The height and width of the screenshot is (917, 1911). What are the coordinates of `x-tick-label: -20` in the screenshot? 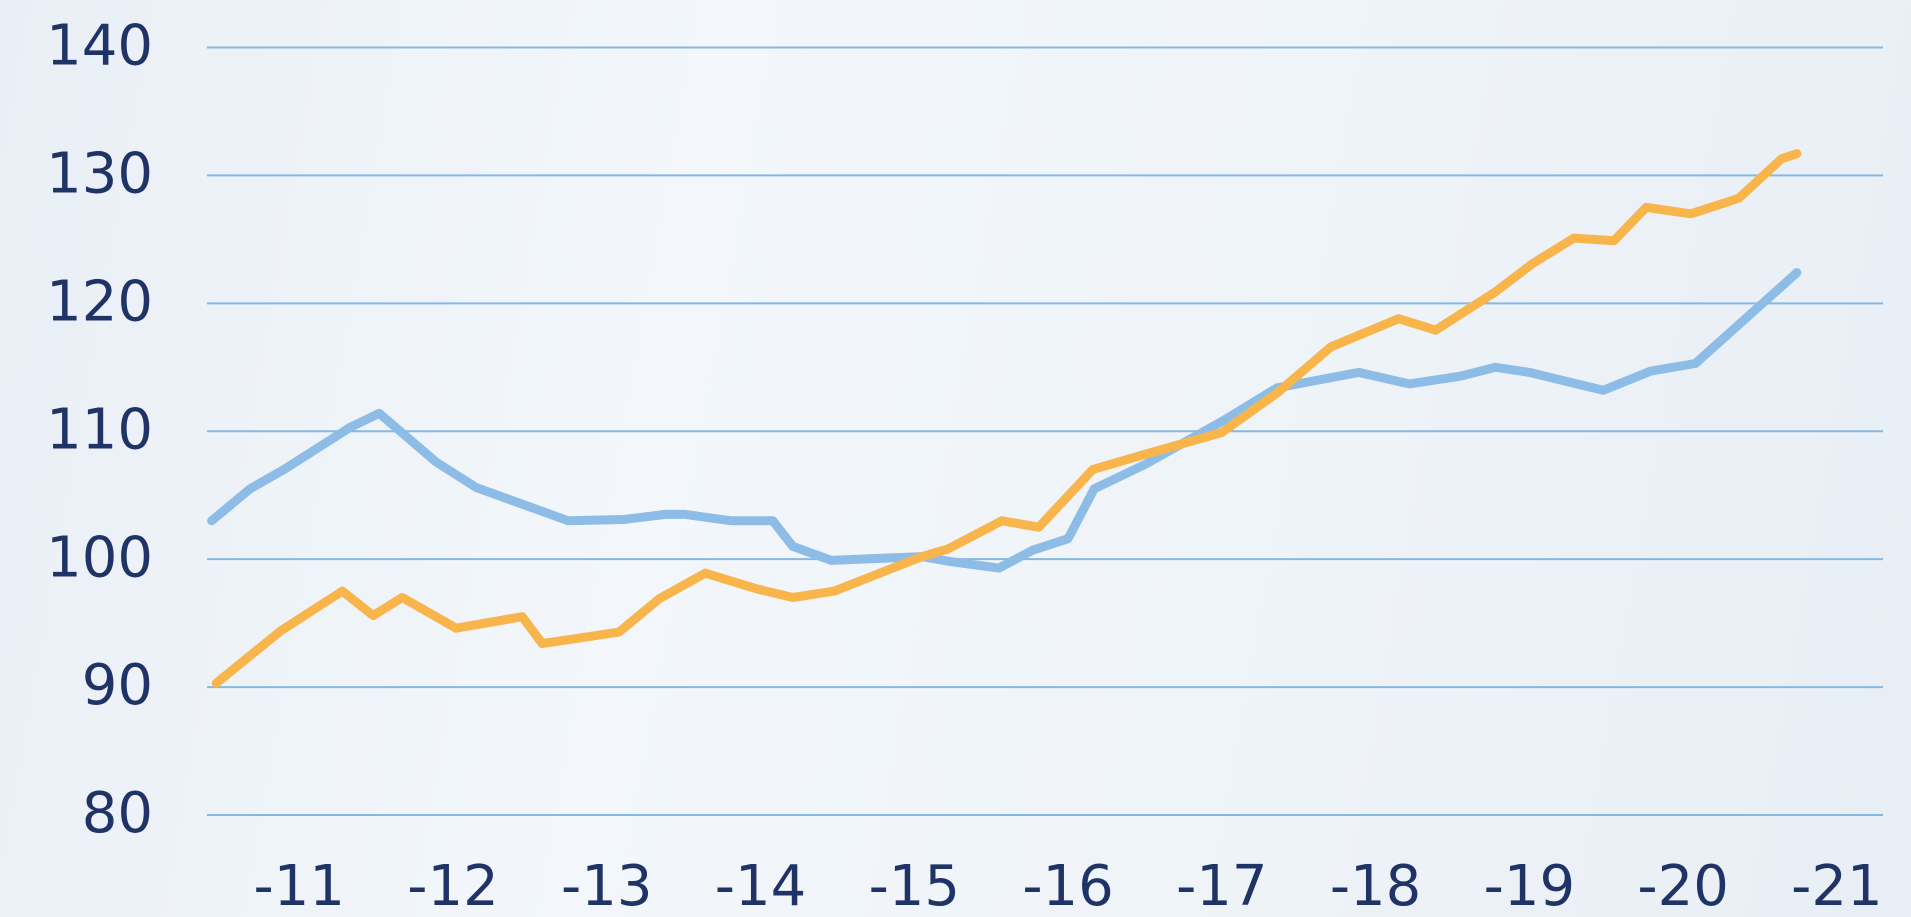 It's located at (1682, 885).